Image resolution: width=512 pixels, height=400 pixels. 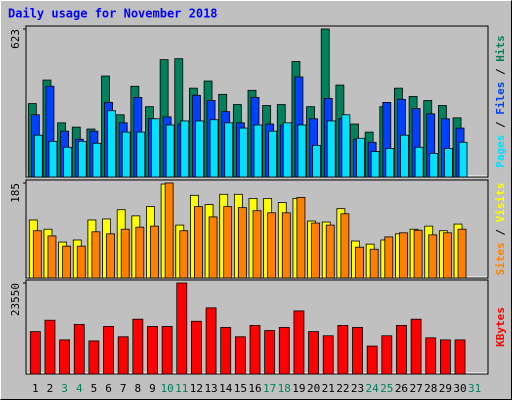 What do you see at coordinates (108, 388) in the screenshot?
I see `x-tick-label: 6` at bounding box center [108, 388].